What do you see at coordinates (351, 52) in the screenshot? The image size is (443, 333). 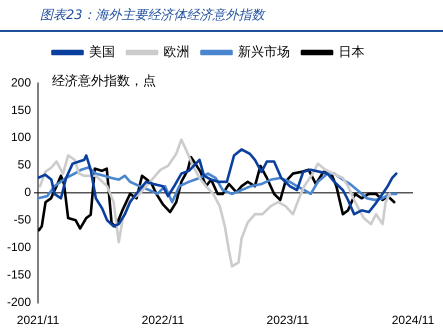 I see `legend-label: 日本` at bounding box center [351, 52].